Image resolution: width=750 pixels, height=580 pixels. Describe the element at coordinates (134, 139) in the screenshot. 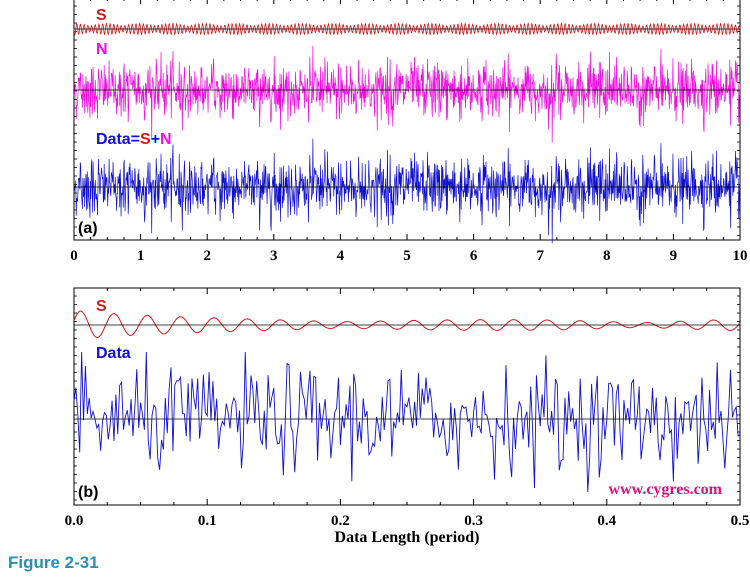

I see `legend-data: Data=S+N` at that location.